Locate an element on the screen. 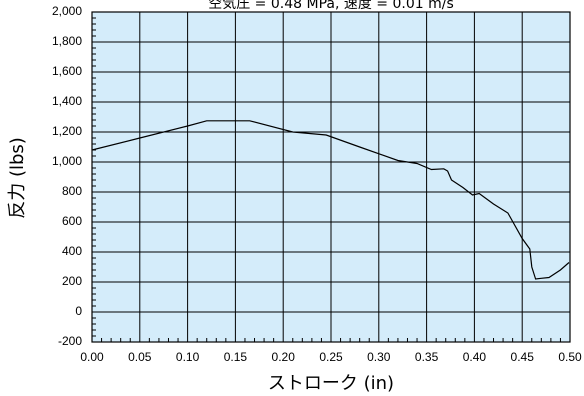 Image resolution: width=584 pixels, height=396 pixels. y-tick-label: 1,600 is located at coordinates (67, 71).